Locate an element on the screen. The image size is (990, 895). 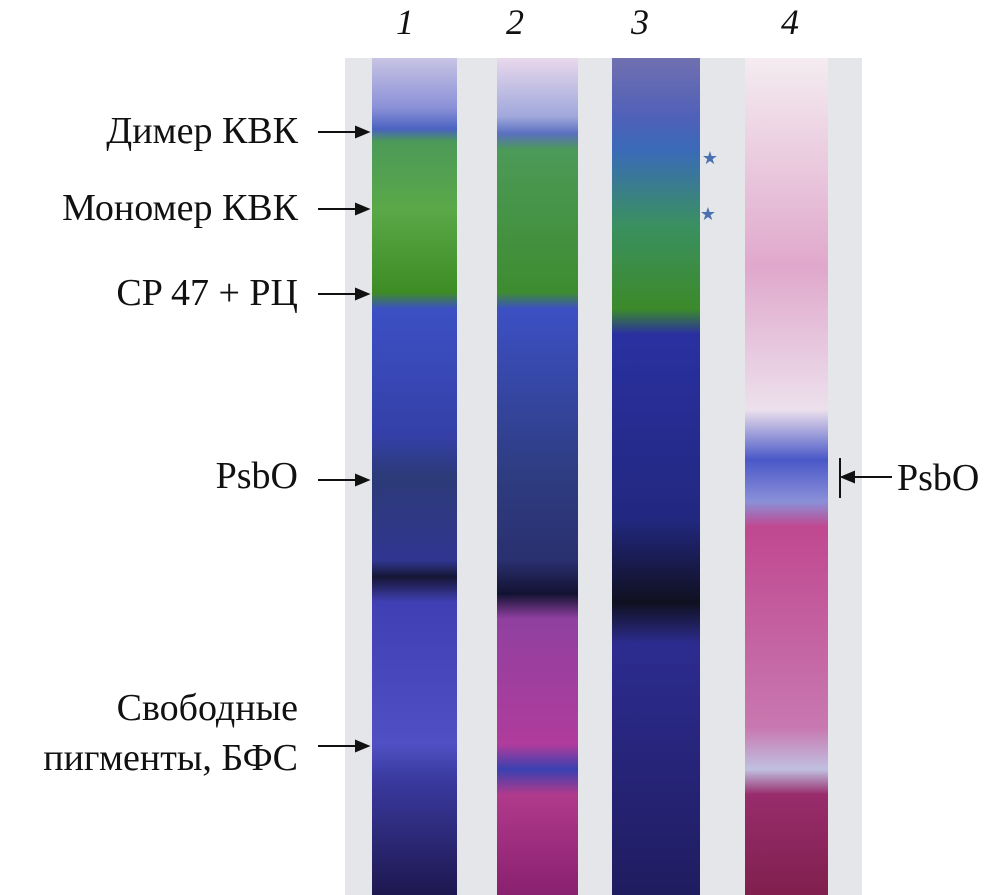
band-label: Димер КВК is located at coordinates (202, 131).